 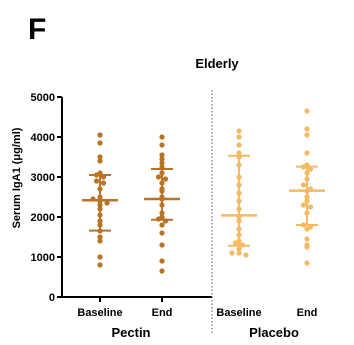 I want to click on y-tick-label: 1000, so click(x=43, y=258).